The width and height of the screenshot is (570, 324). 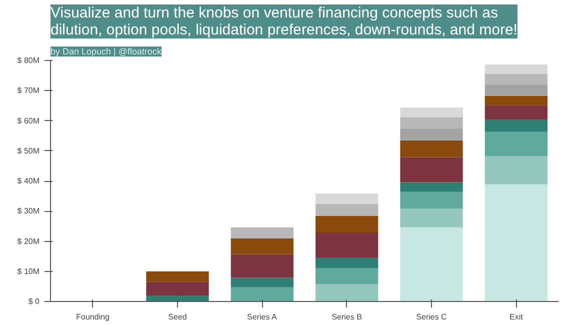 What do you see at coordinates (432, 317) in the screenshot?
I see `x-tick-label: Series C` at bounding box center [432, 317].